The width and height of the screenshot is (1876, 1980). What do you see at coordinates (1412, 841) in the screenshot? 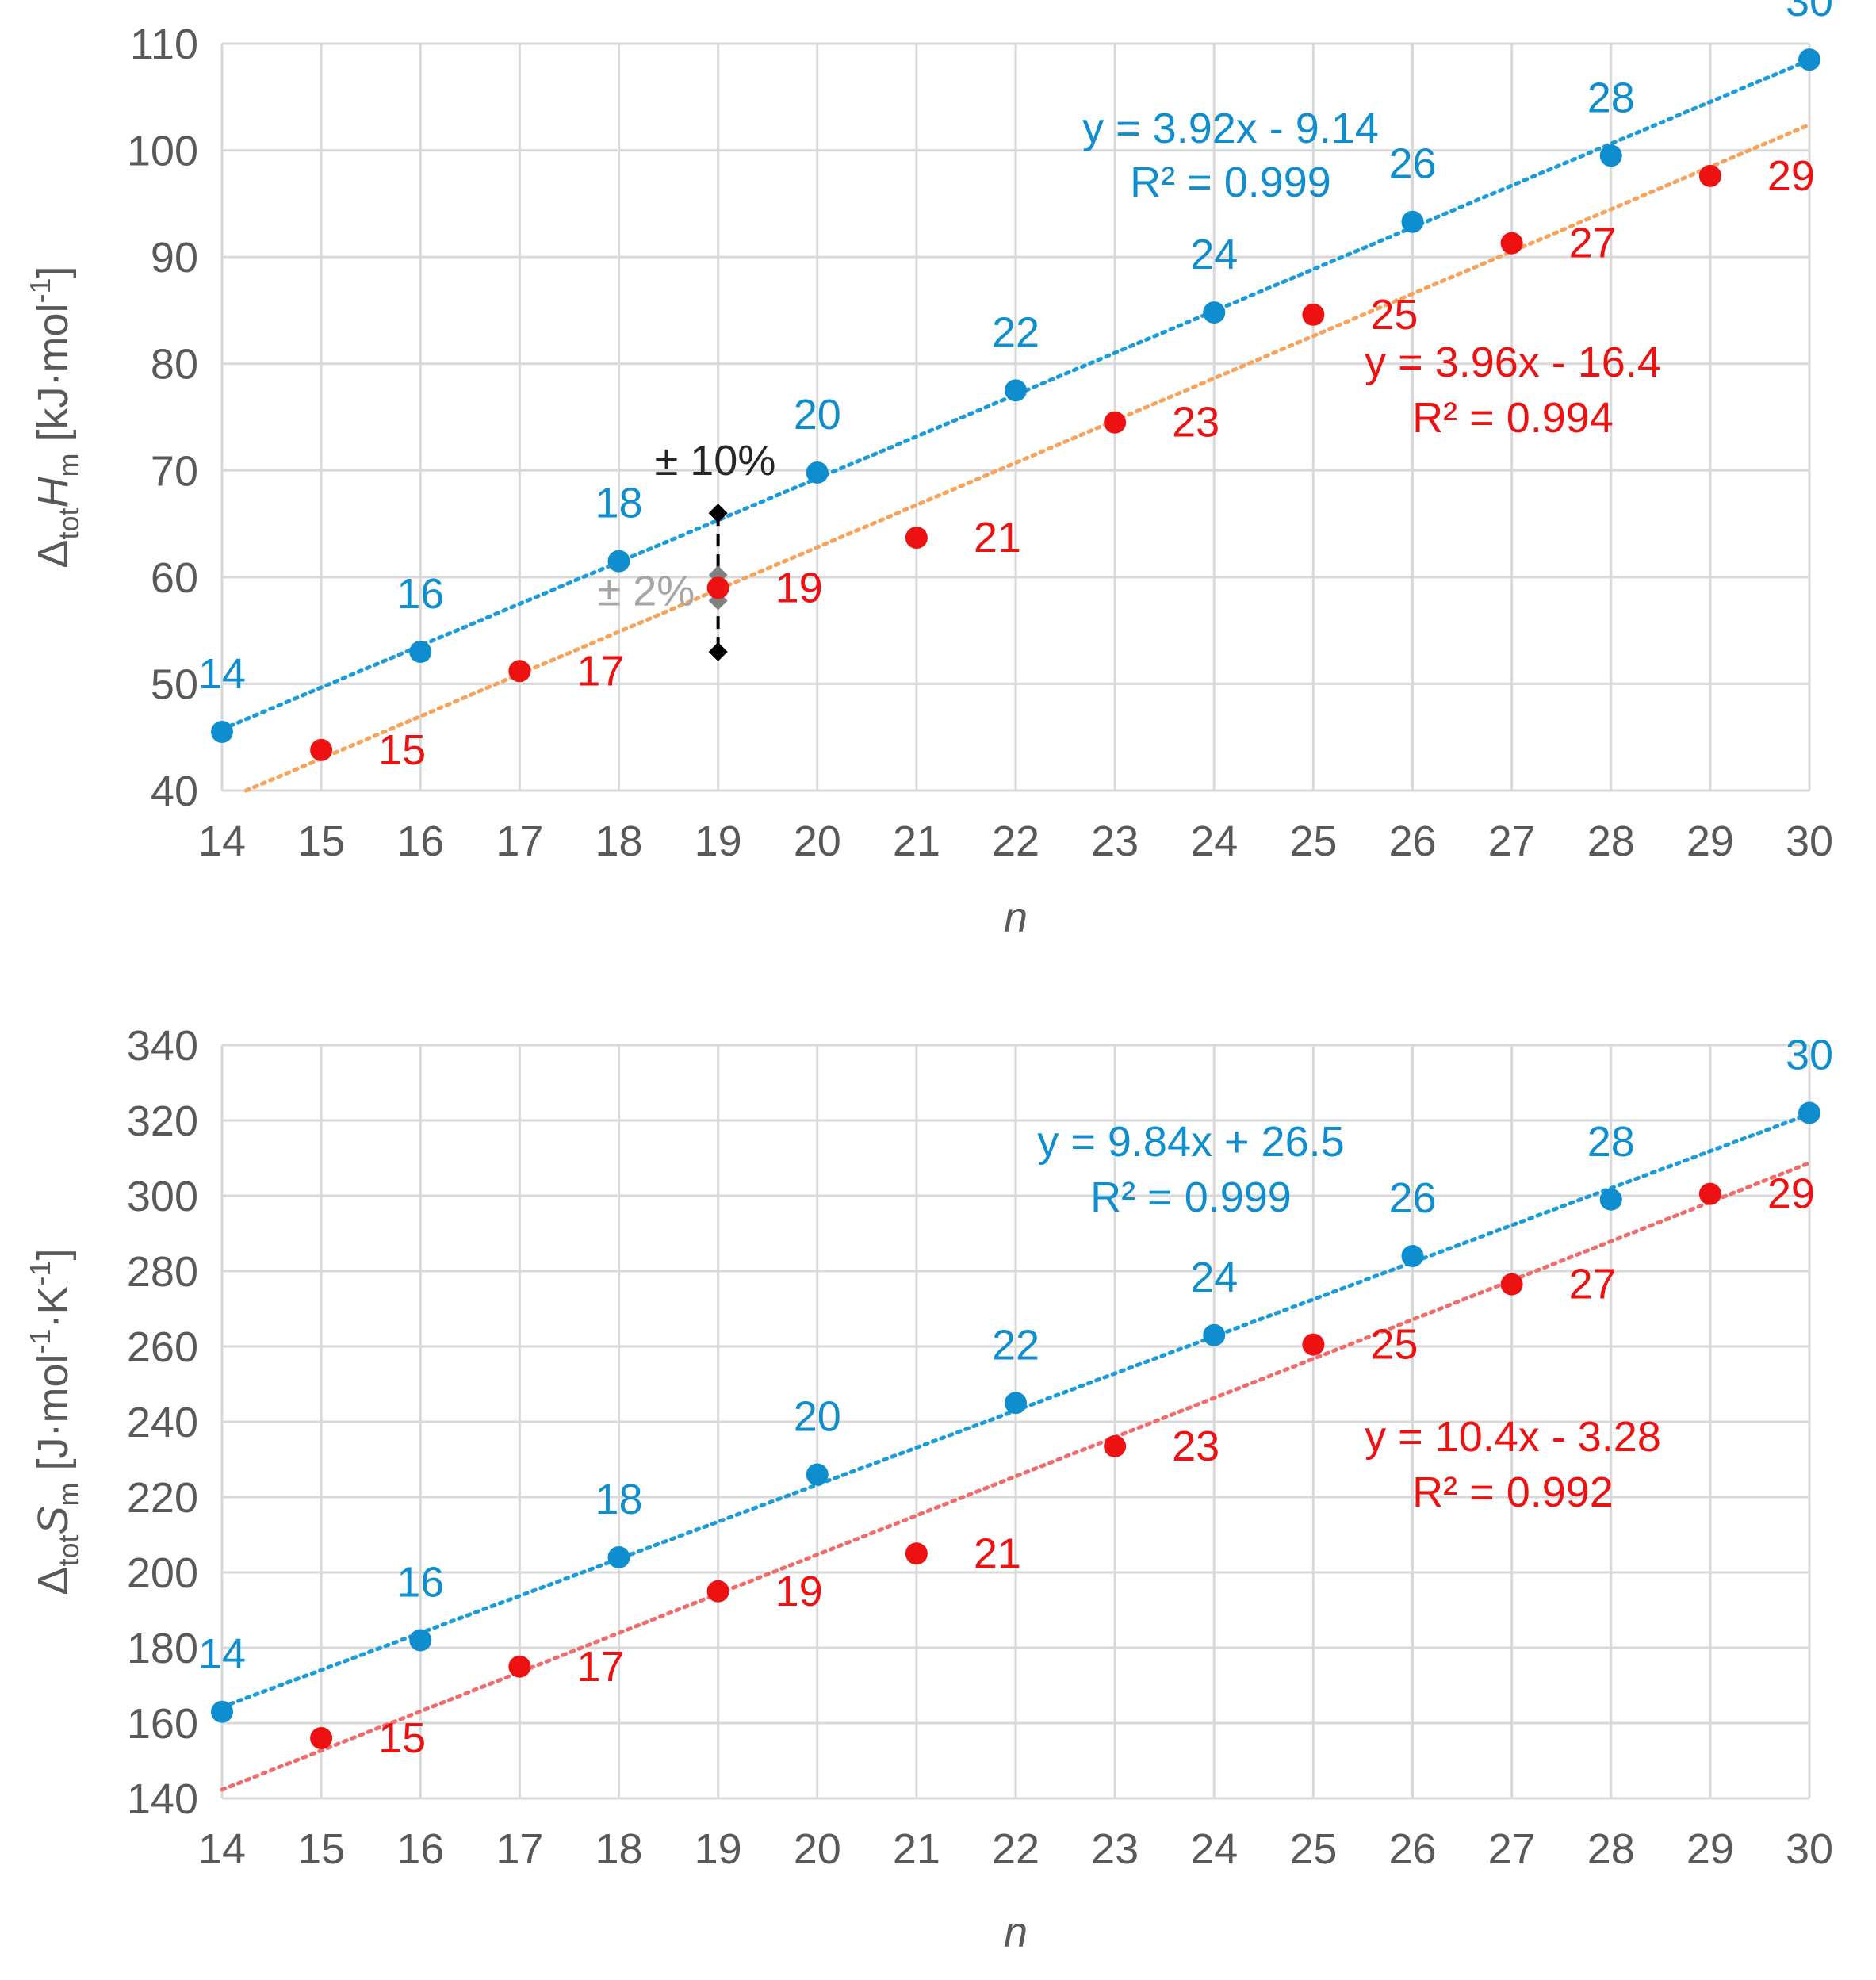
I see `x-tick-label: 26` at bounding box center [1412, 841].